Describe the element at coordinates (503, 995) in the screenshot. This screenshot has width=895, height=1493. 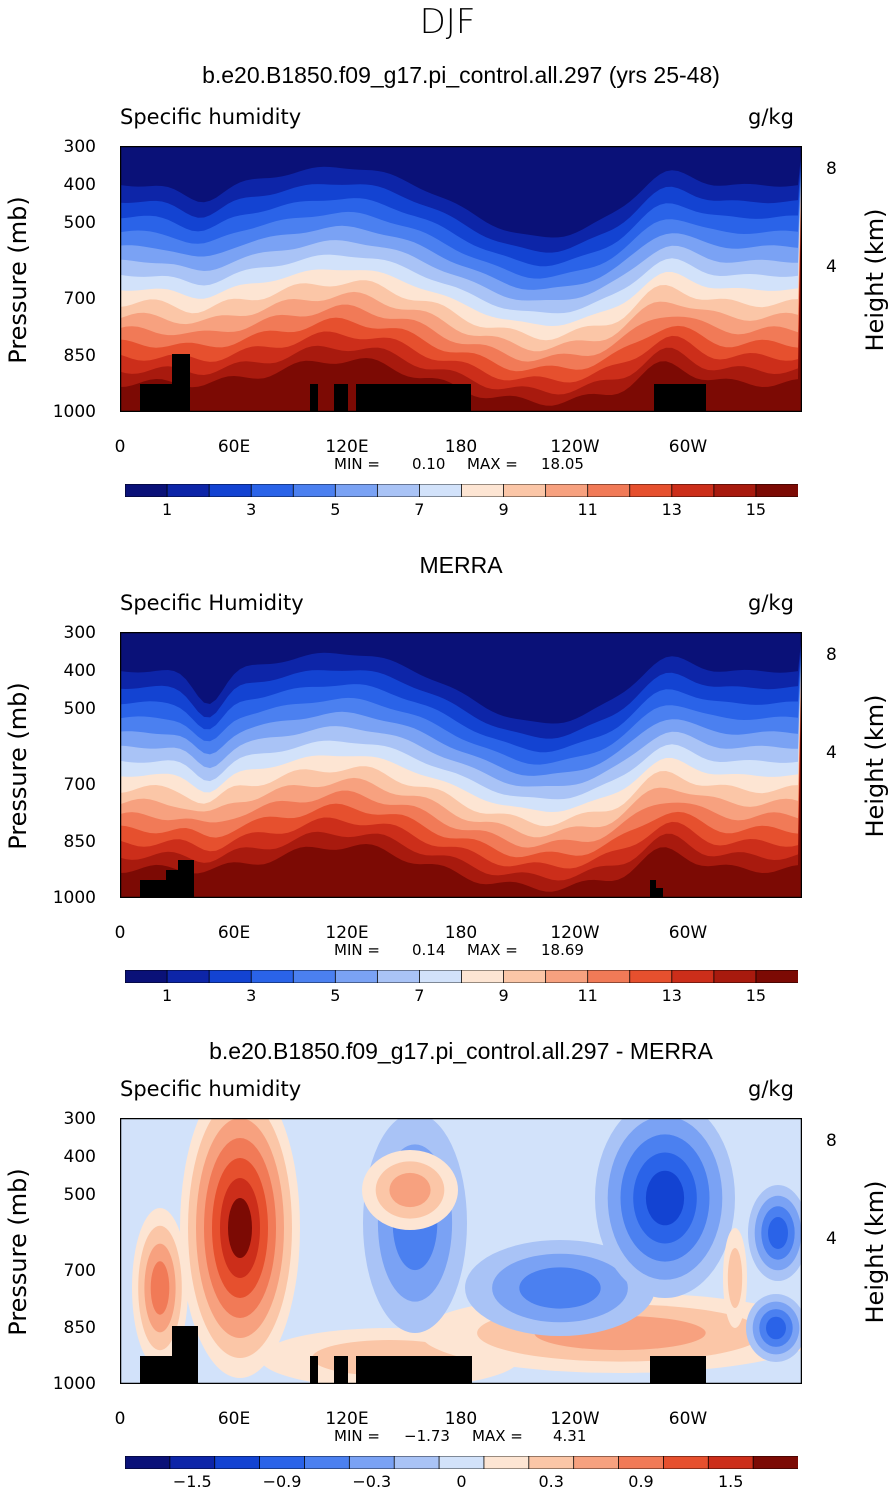
I see `panel2-colorbar-label-5: 9` at that location.